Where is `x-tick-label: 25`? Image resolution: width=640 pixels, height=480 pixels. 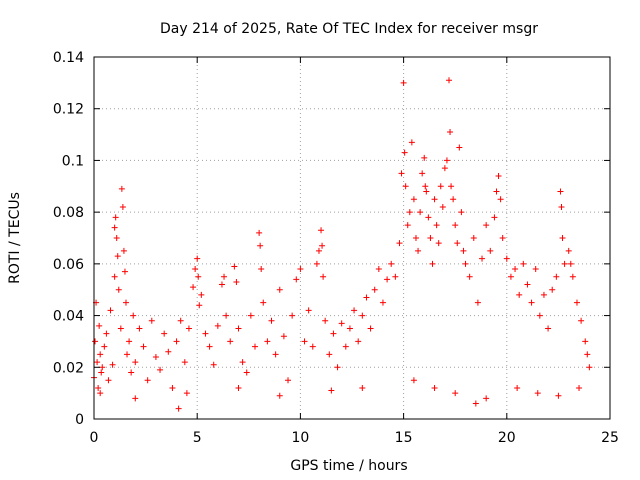 x-tick-label: 25 is located at coordinates (610, 438).